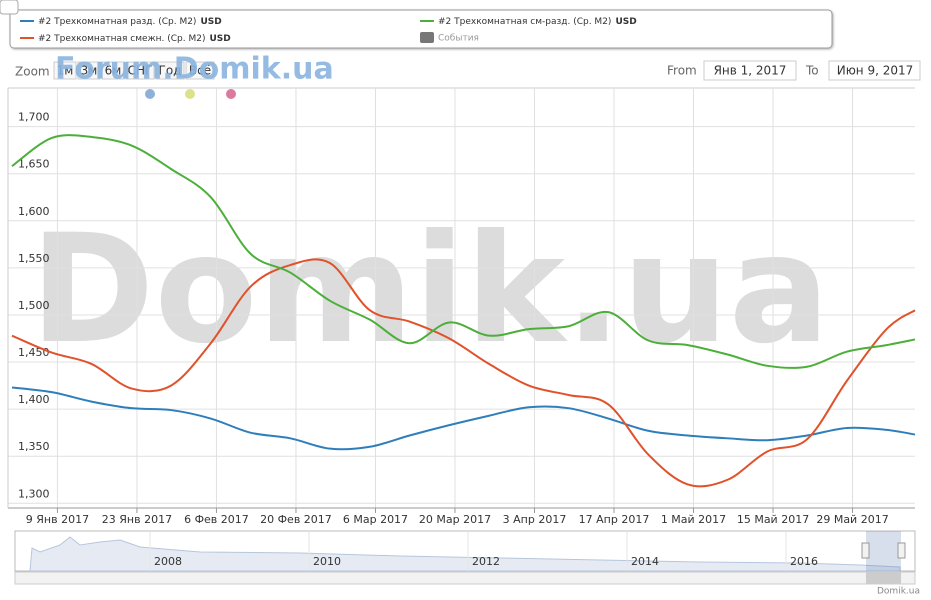  I want to click on navigator-mask, so click(883, 551).